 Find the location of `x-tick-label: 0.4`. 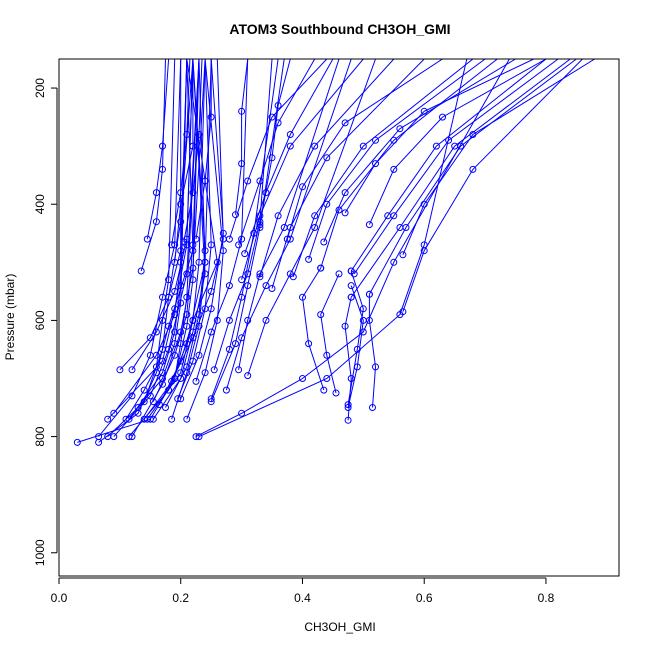

x-tick-label: 0.4 is located at coordinates (302, 598).